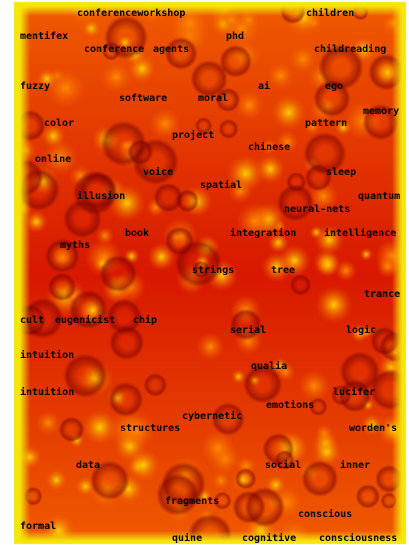 The width and height of the screenshot is (409, 545). What do you see at coordinates (381, 111) in the screenshot?
I see `term-label: memory` at bounding box center [381, 111].